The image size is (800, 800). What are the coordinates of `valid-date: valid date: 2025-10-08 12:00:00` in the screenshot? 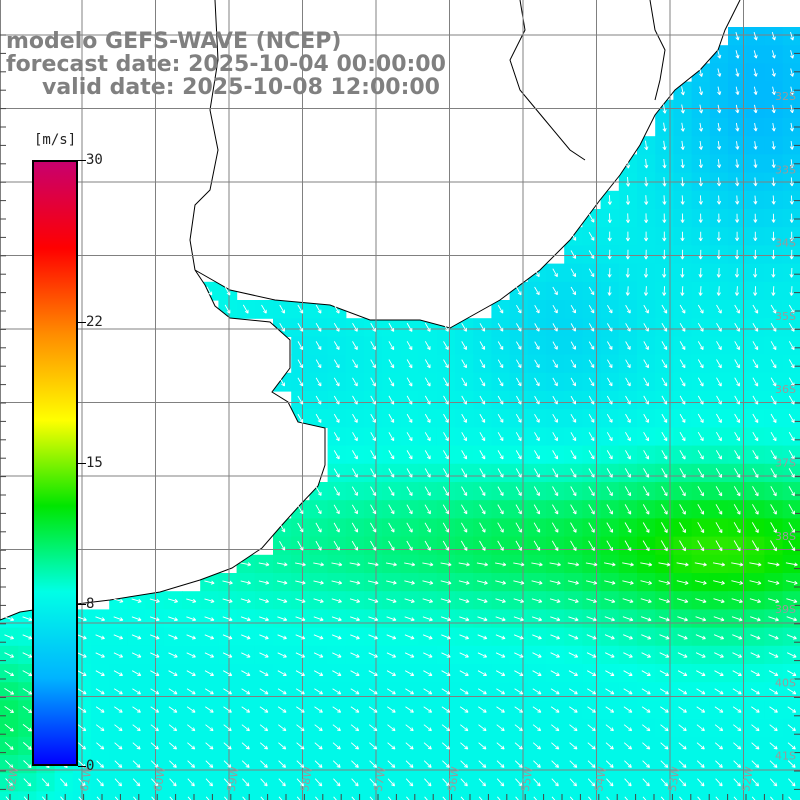 It's located at (241, 87).